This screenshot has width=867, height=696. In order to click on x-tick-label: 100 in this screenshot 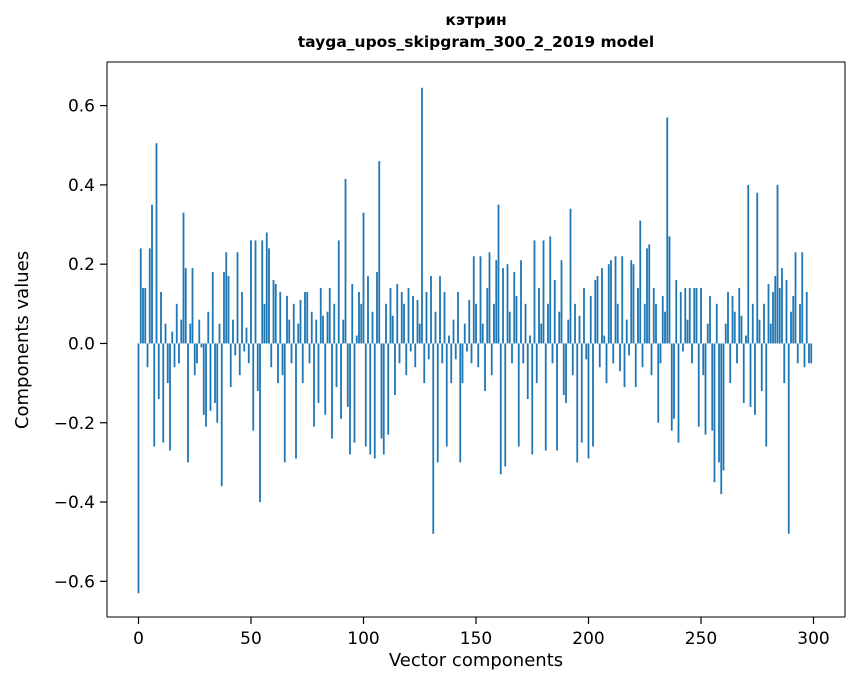, I will do `click(363, 639)`.